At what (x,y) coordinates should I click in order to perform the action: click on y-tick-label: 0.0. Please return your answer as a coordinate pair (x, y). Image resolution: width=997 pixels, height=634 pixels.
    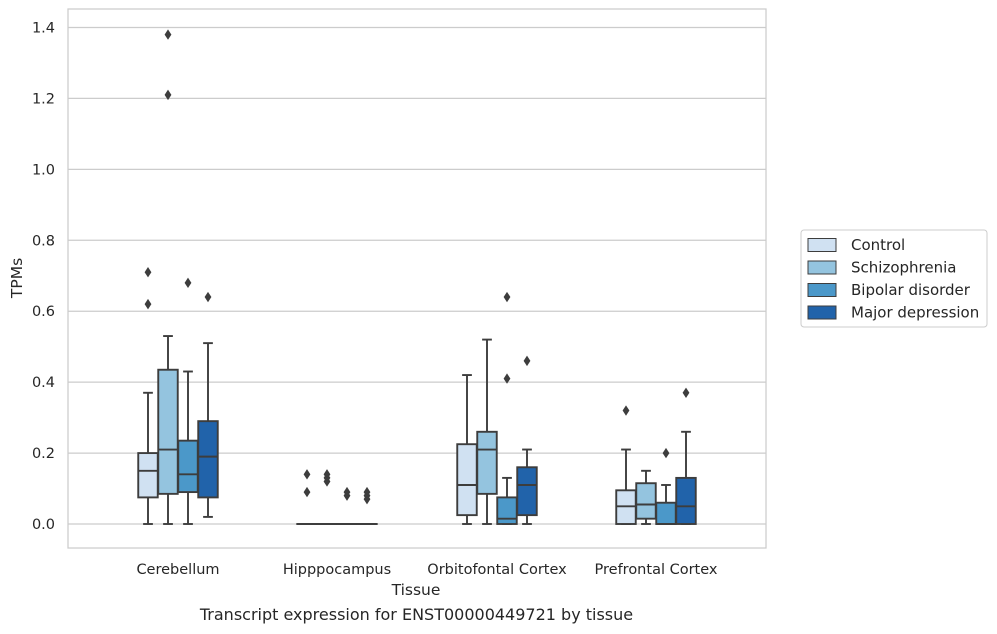
    Looking at the image, I should click on (43, 525).